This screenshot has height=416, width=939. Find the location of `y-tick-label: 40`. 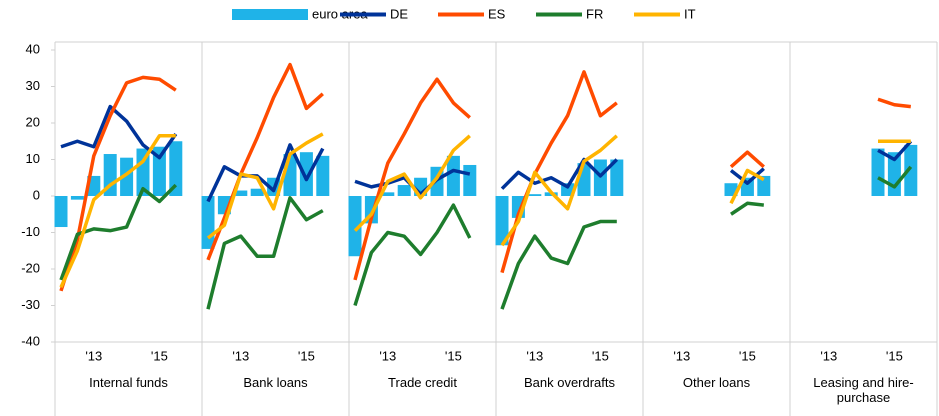

y-tick-label: 40 is located at coordinates (33, 48).